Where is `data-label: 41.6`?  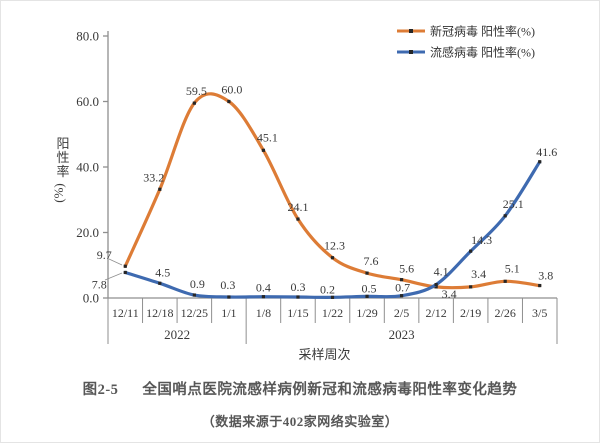 data-label: 41.6 is located at coordinates (546, 152).